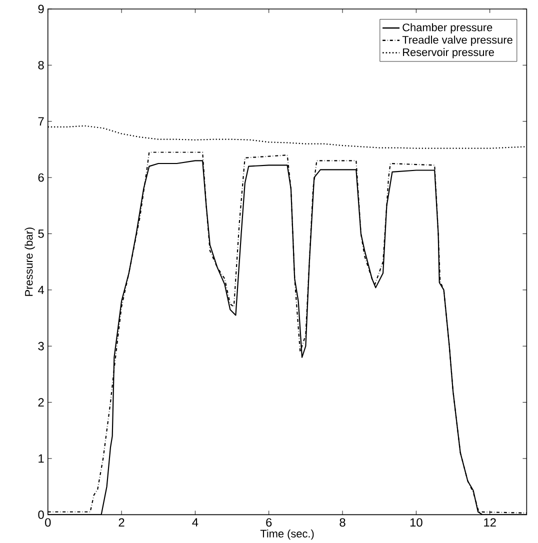 Image resolution: width=538 pixels, height=543 pixels. Describe the element at coordinates (41, 65) in the screenshot. I see `y-tick-label: 8` at that location.